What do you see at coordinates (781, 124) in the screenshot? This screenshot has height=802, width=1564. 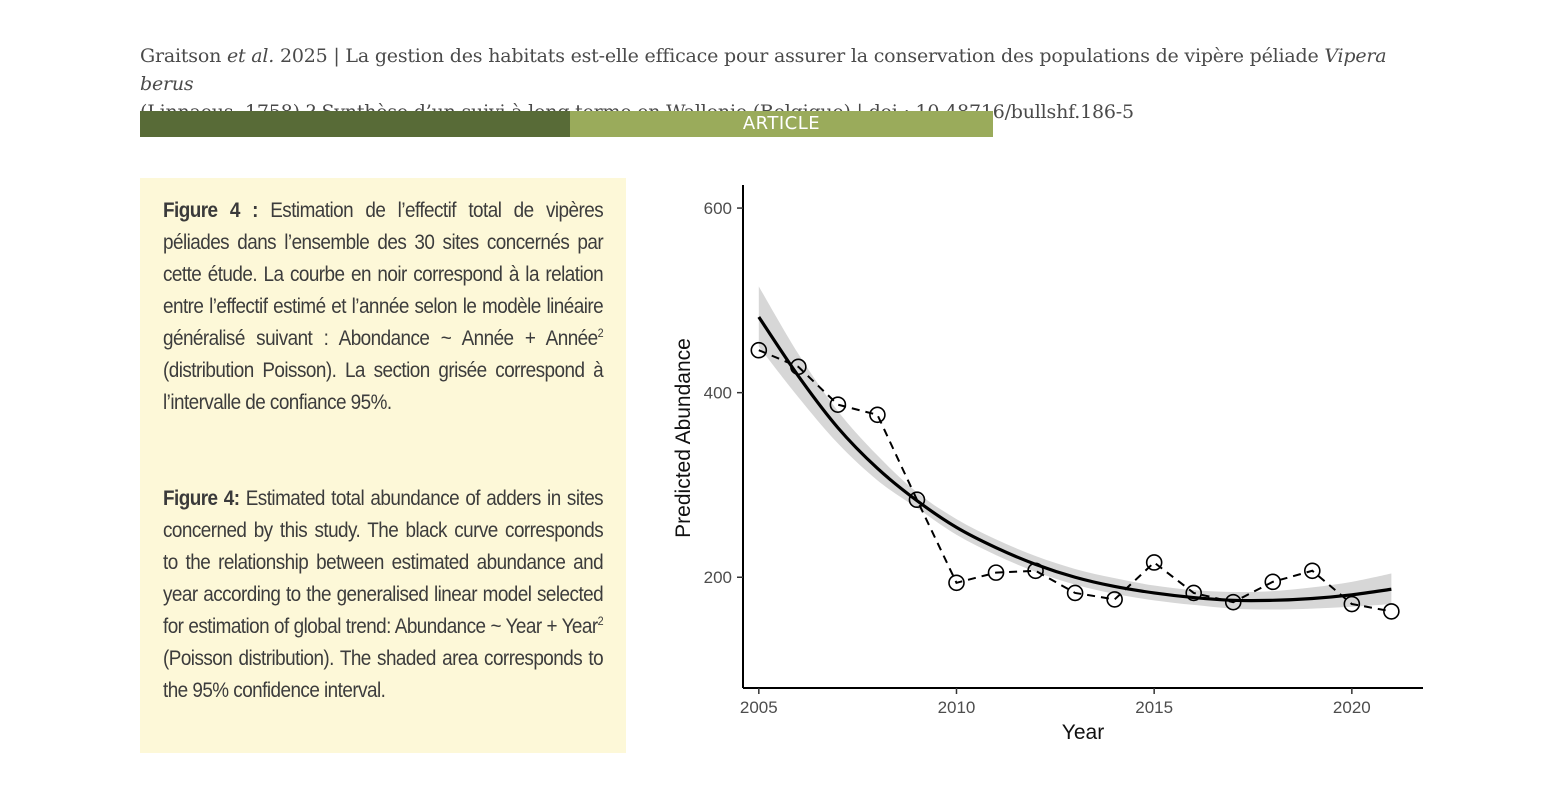 I see `article-banner: ARTICLE` at bounding box center [781, 124].